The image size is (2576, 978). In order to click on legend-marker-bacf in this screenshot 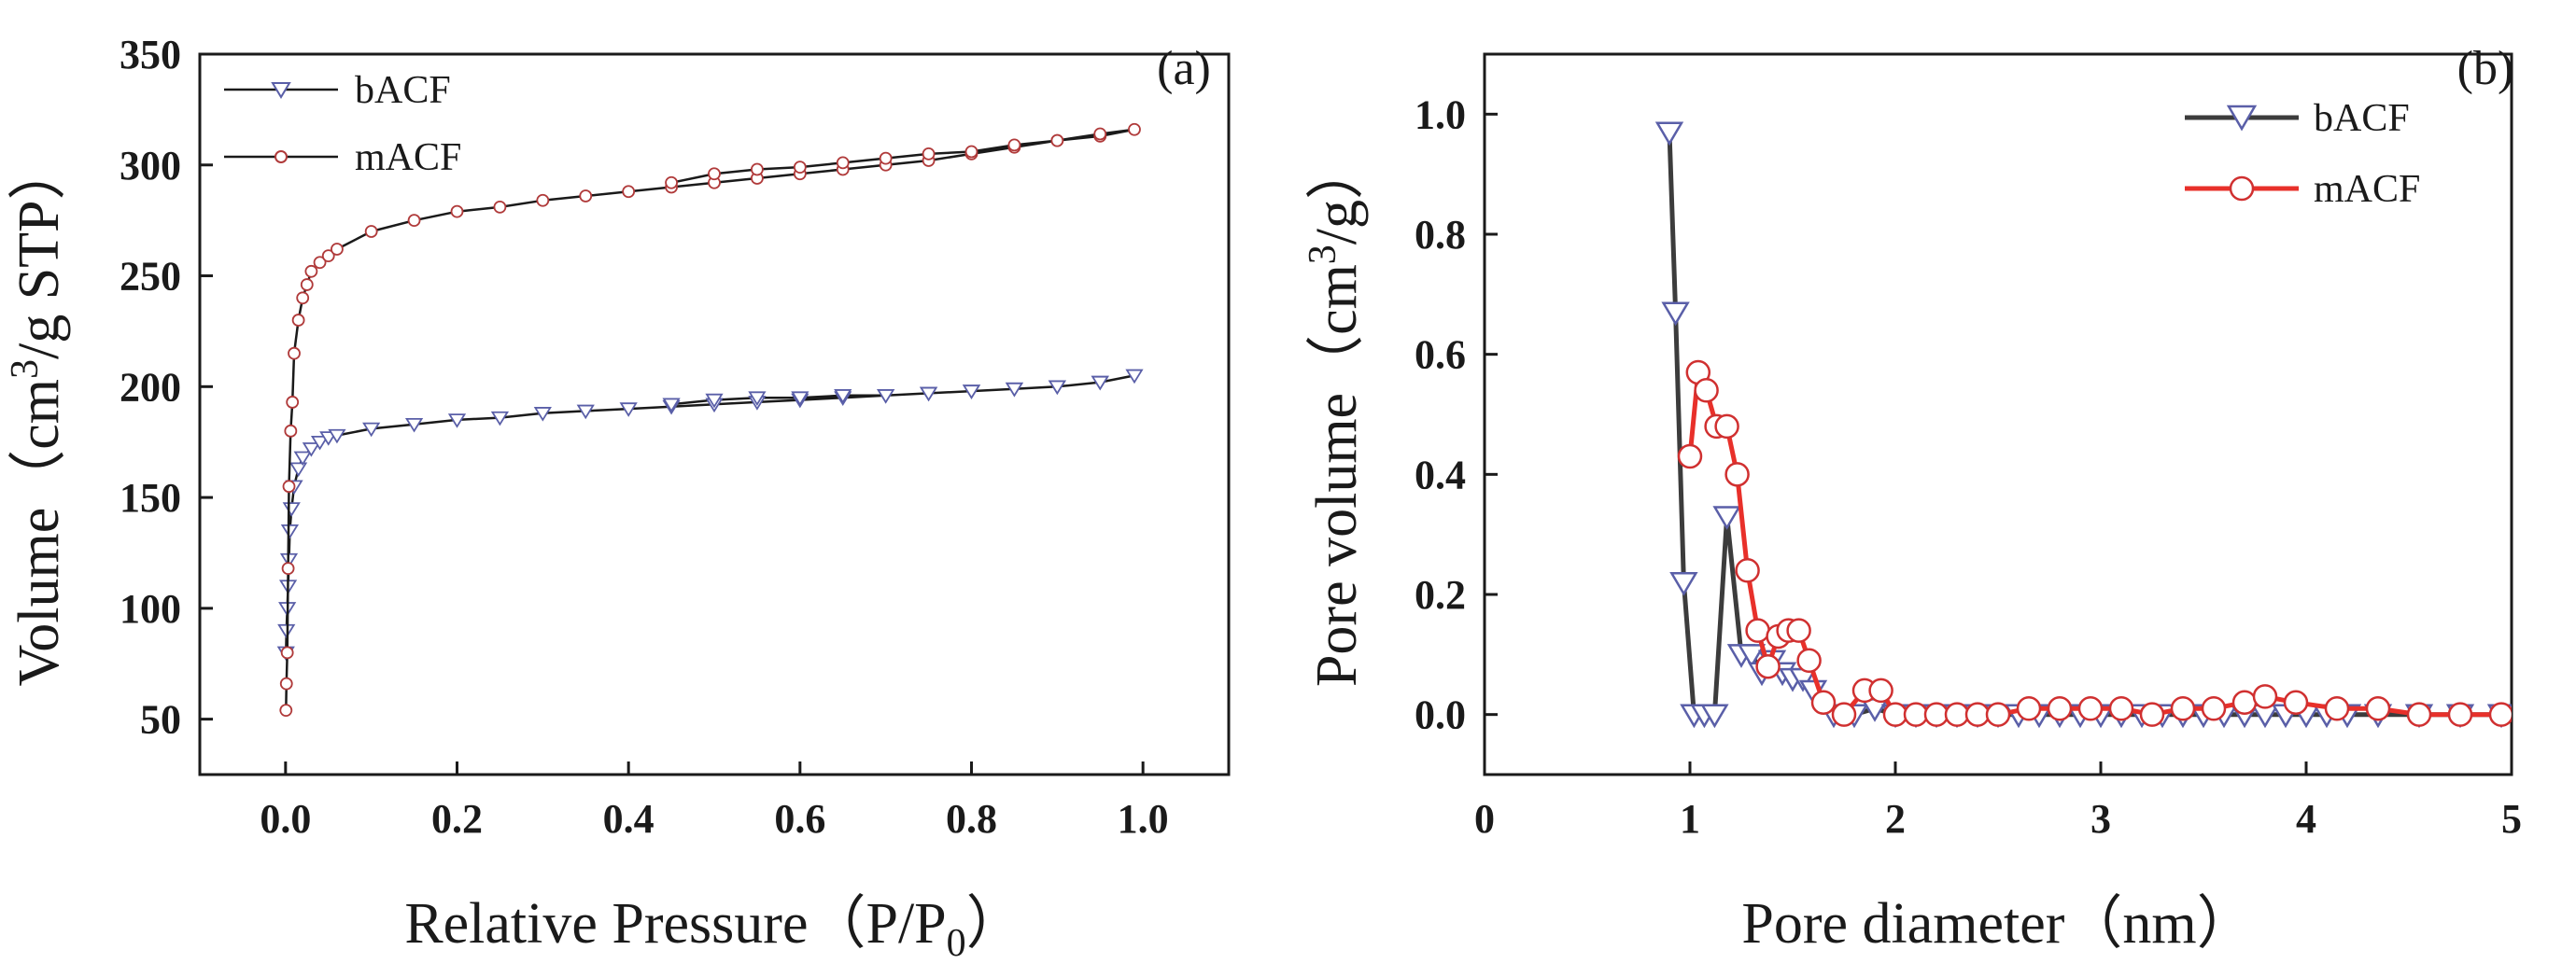, I will do `click(281, 90)`.